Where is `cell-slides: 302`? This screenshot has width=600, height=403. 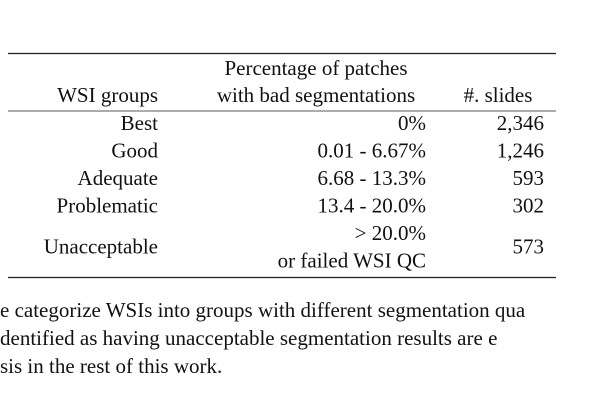 cell-slides: 302 is located at coordinates (529, 205).